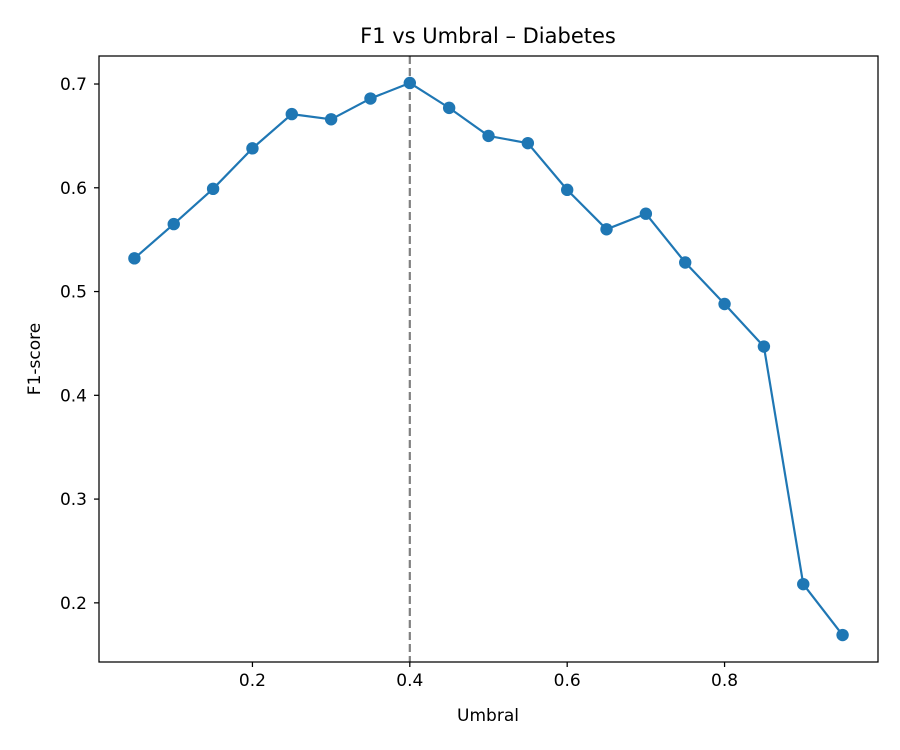 The image size is (900, 750). I want to click on x-tick-label: 0.2, so click(252, 681).